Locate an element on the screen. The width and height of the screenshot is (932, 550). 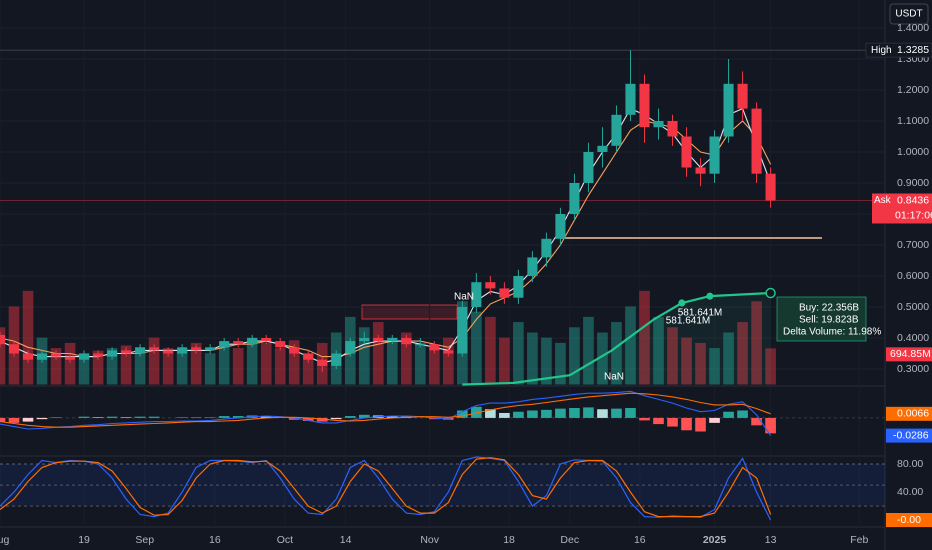
tooltip-box is located at coordinates (821, 319).